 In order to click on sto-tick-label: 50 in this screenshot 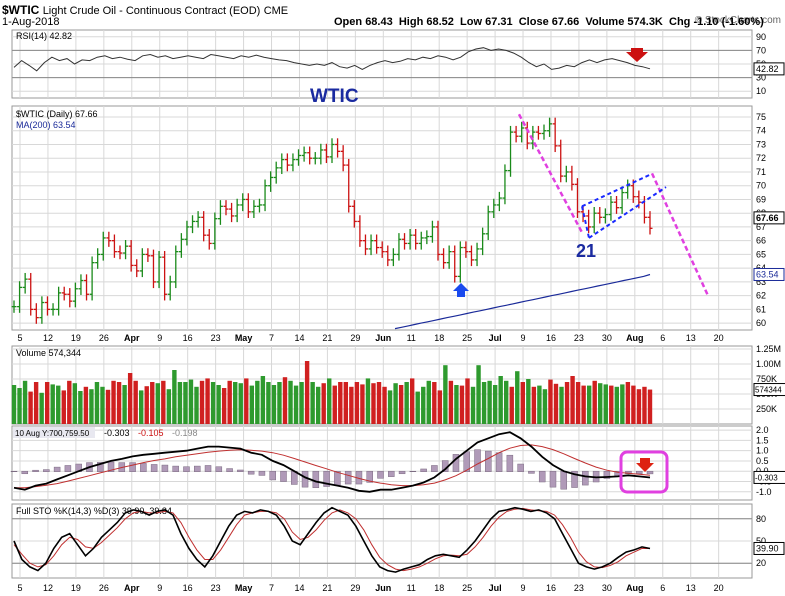, I will do `click(761, 541)`.